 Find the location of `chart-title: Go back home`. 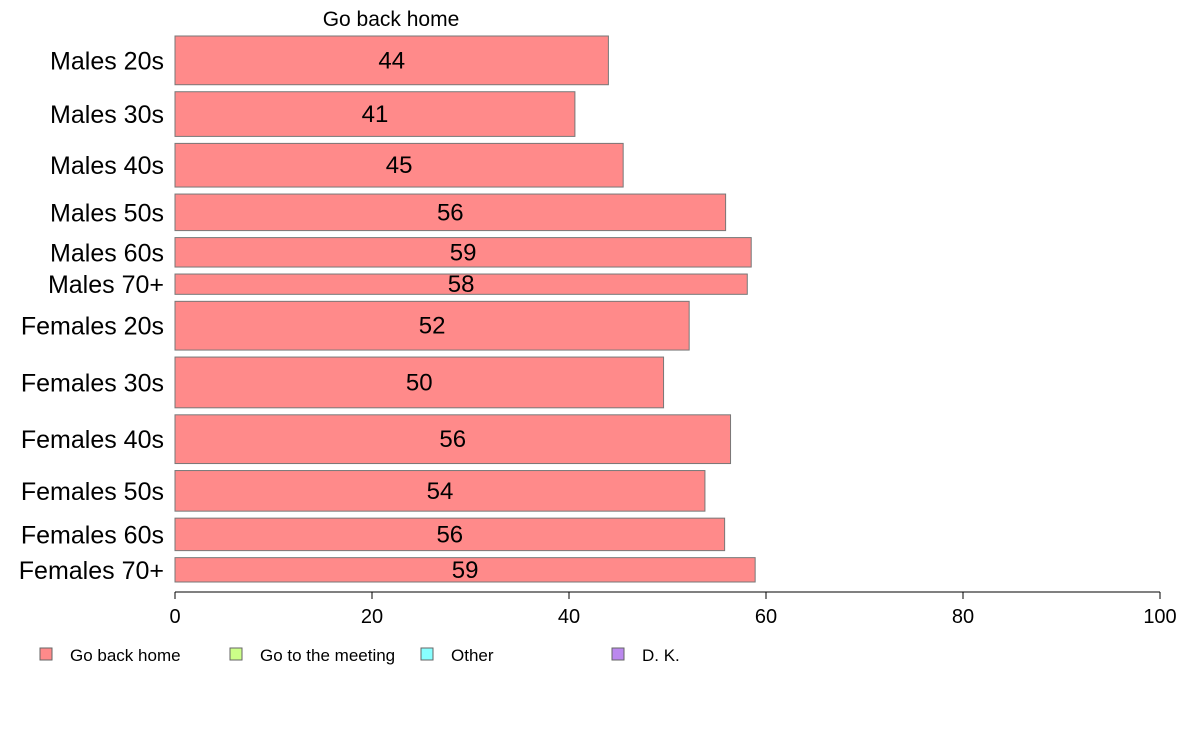

chart-title: Go back home is located at coordinates (391, 19).